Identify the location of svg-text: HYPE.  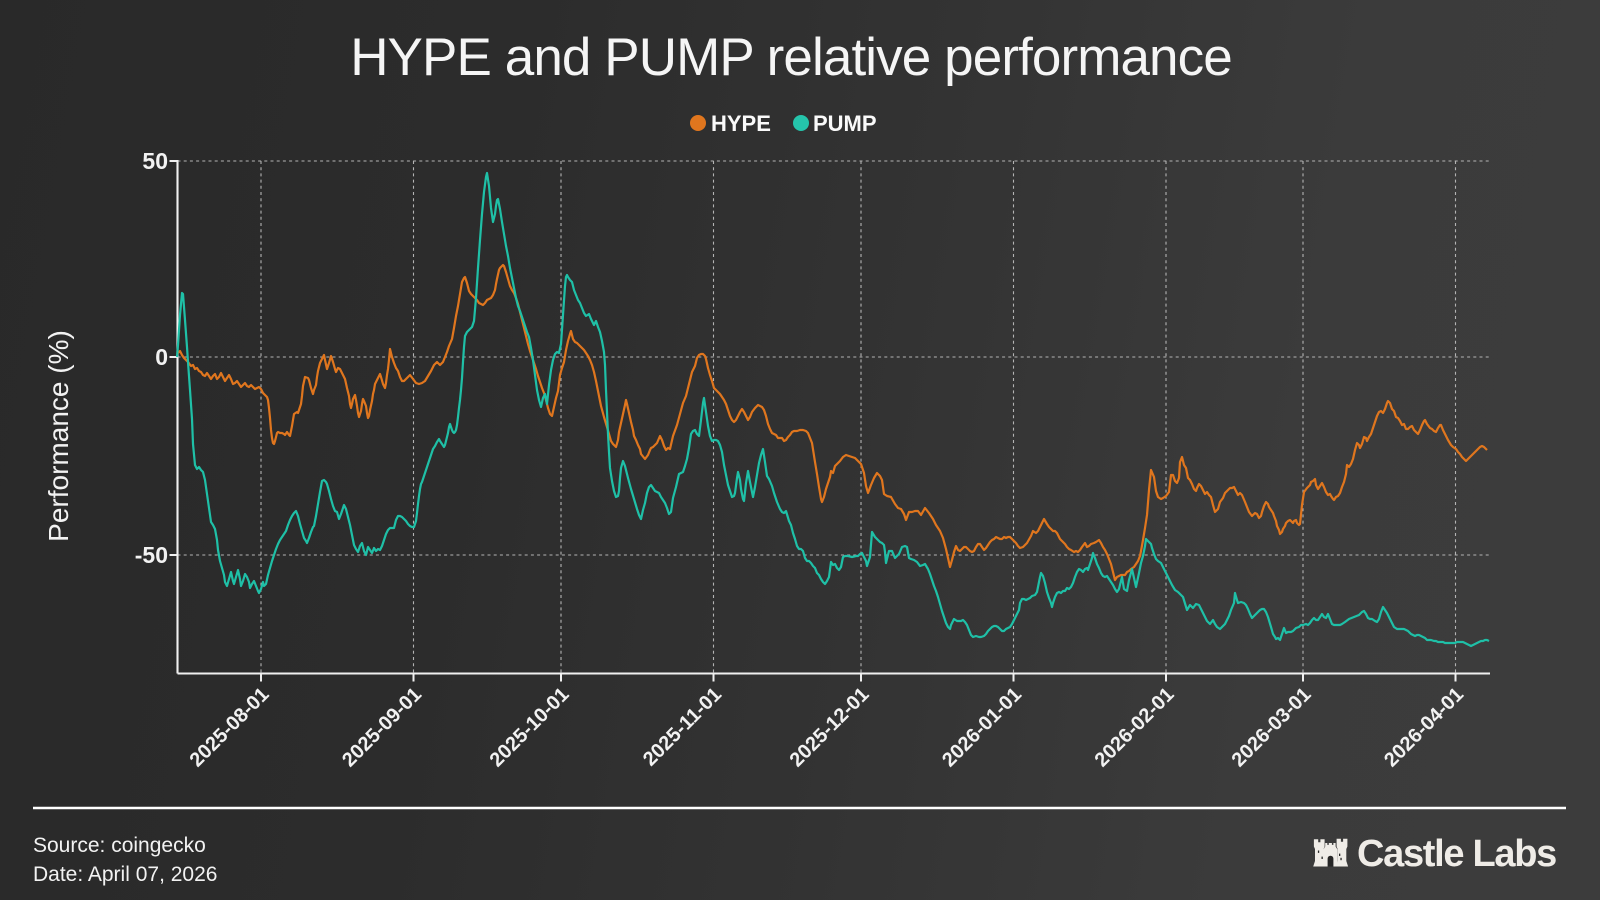
(741, 123).